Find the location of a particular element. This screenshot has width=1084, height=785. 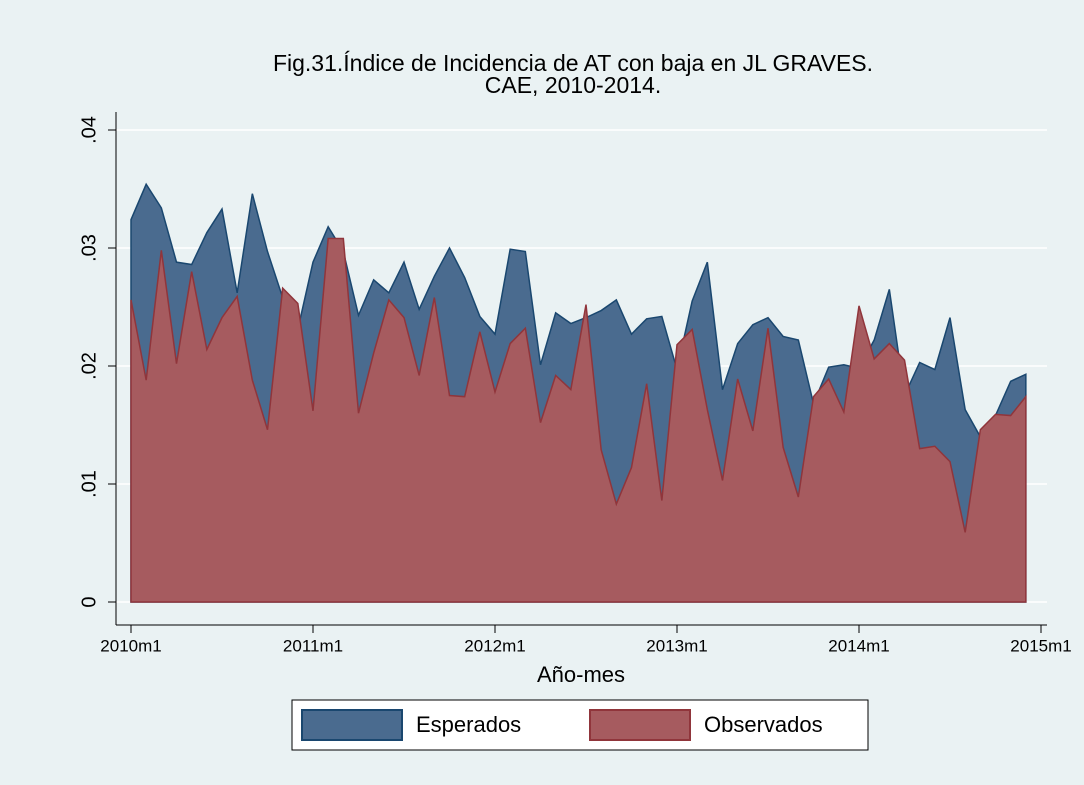

x-tick-label: 2013m1 is located at coordinates (676, 645).